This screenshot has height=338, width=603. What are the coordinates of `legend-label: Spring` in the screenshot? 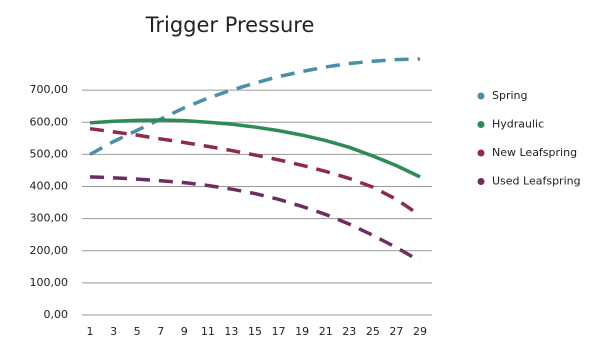 It's located at (510, 95).